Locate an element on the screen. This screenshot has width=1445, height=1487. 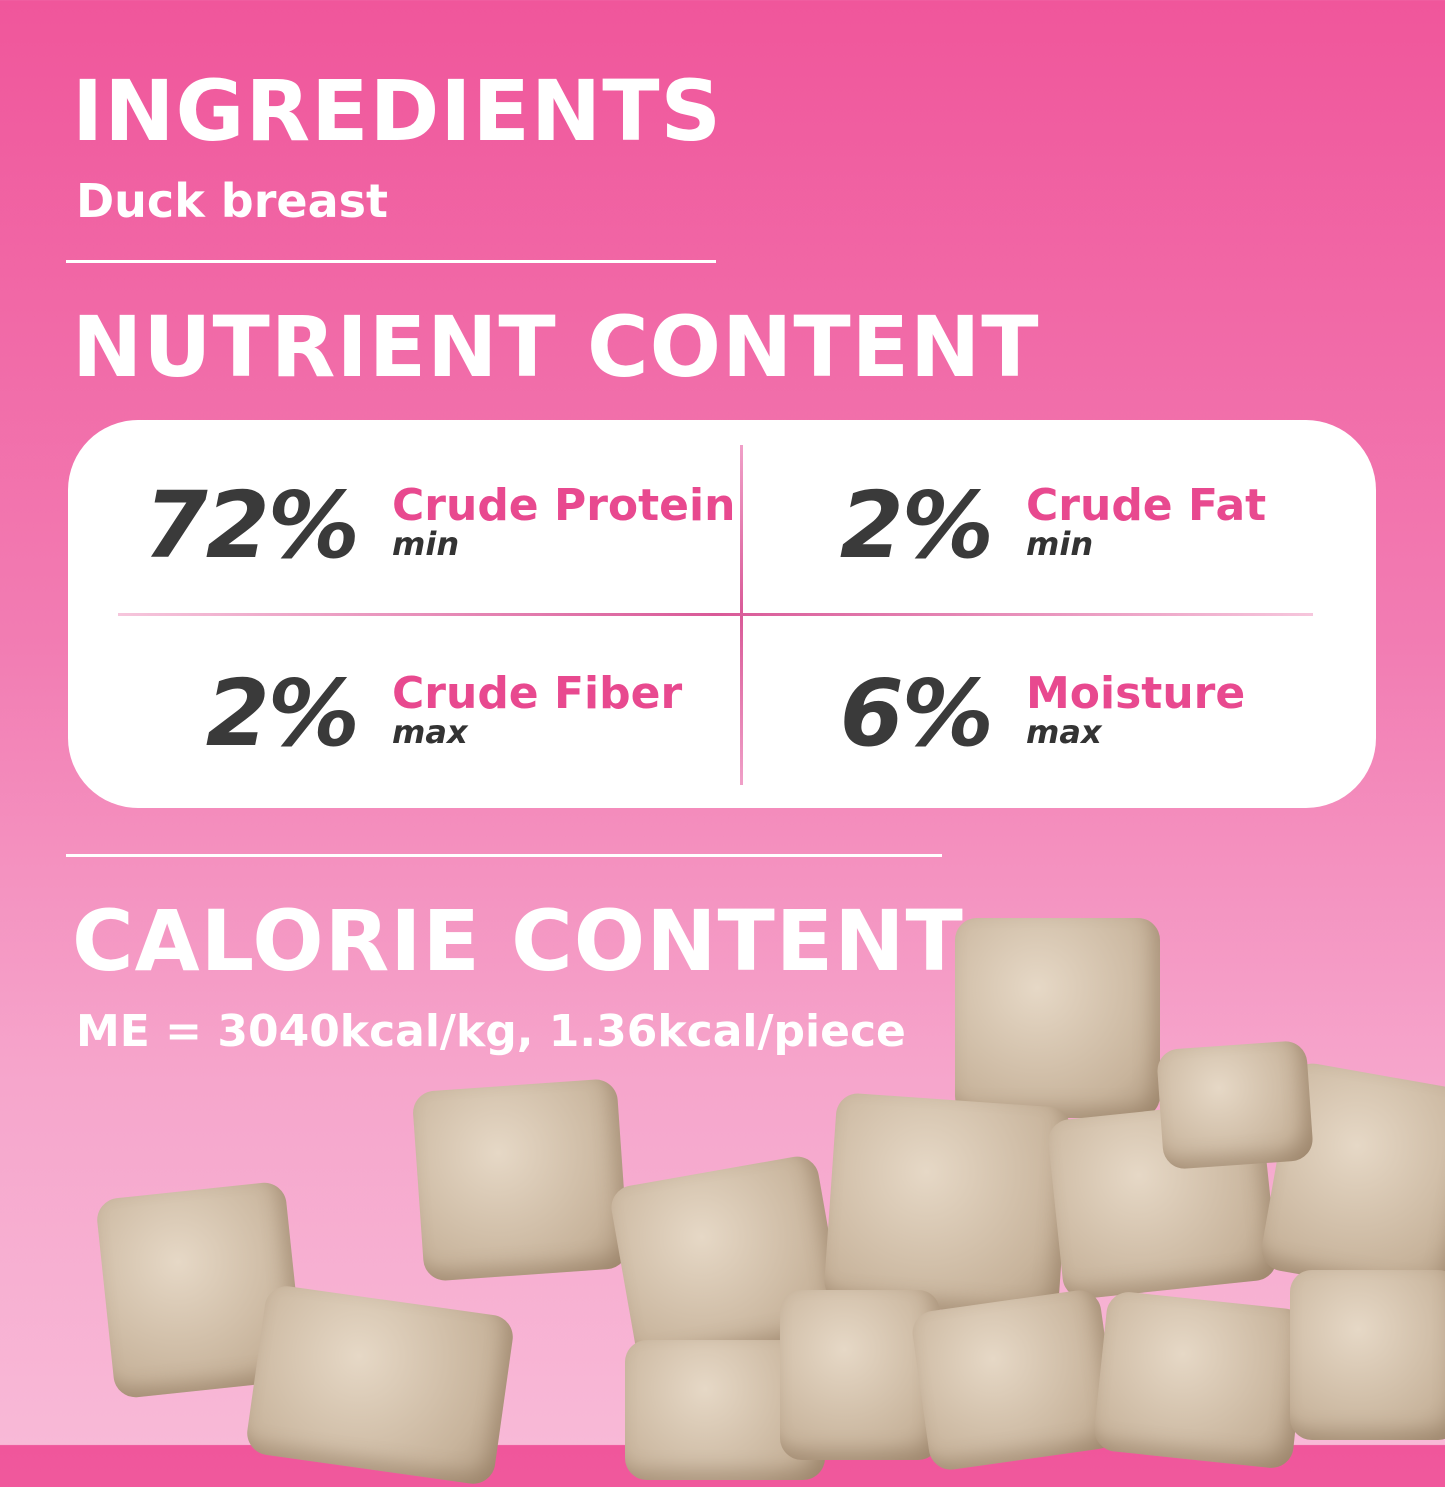
calorie-text: ME = 3040kcal/kg, 1.36kcal/piece is located at coordinates (491, 1031).